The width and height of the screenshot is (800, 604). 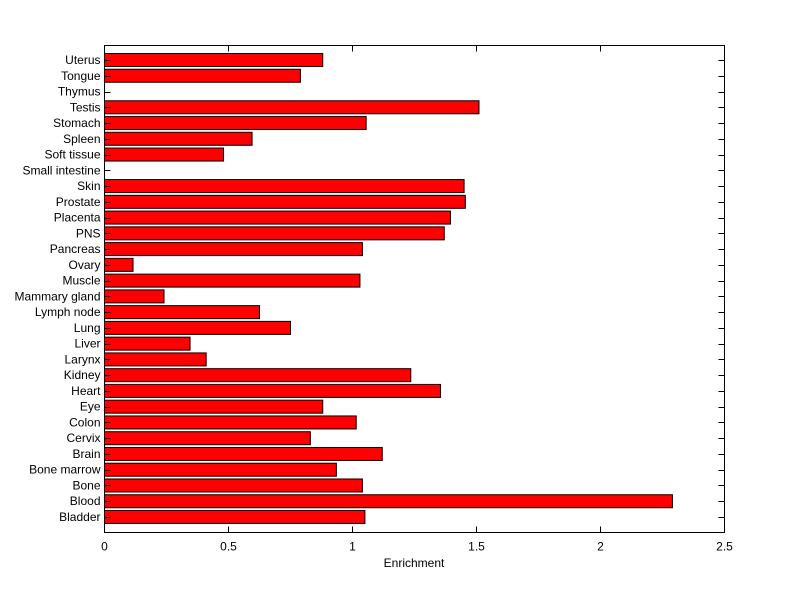 I want to click on y-tick-label: Heart, so click(x=86, y=391).